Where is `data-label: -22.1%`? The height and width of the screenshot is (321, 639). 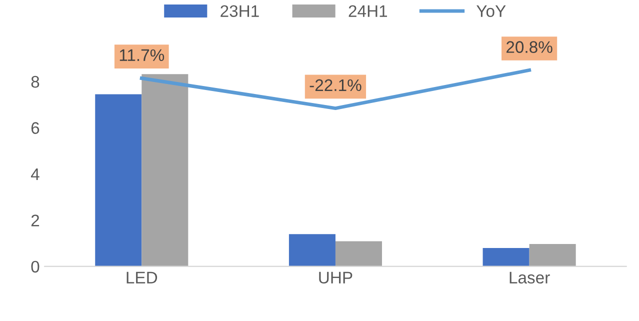 data-label: -22.1% is located at coordinates (336, 85).